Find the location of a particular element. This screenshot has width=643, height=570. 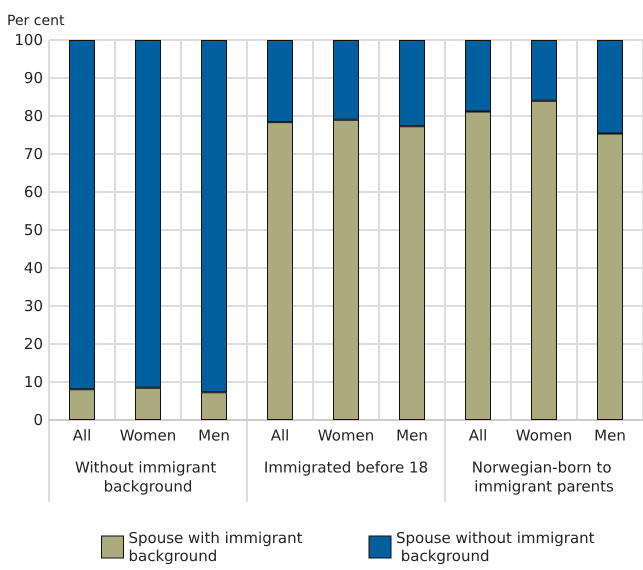

legend-label: Spouse without immigrant background is located at coordinates (495, 547).